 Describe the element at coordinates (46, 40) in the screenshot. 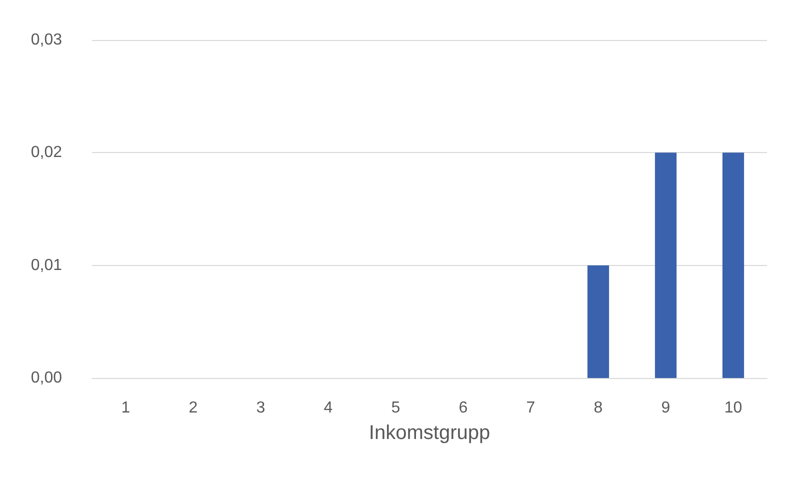

I see `y-tick-label: 0,03` at that location.